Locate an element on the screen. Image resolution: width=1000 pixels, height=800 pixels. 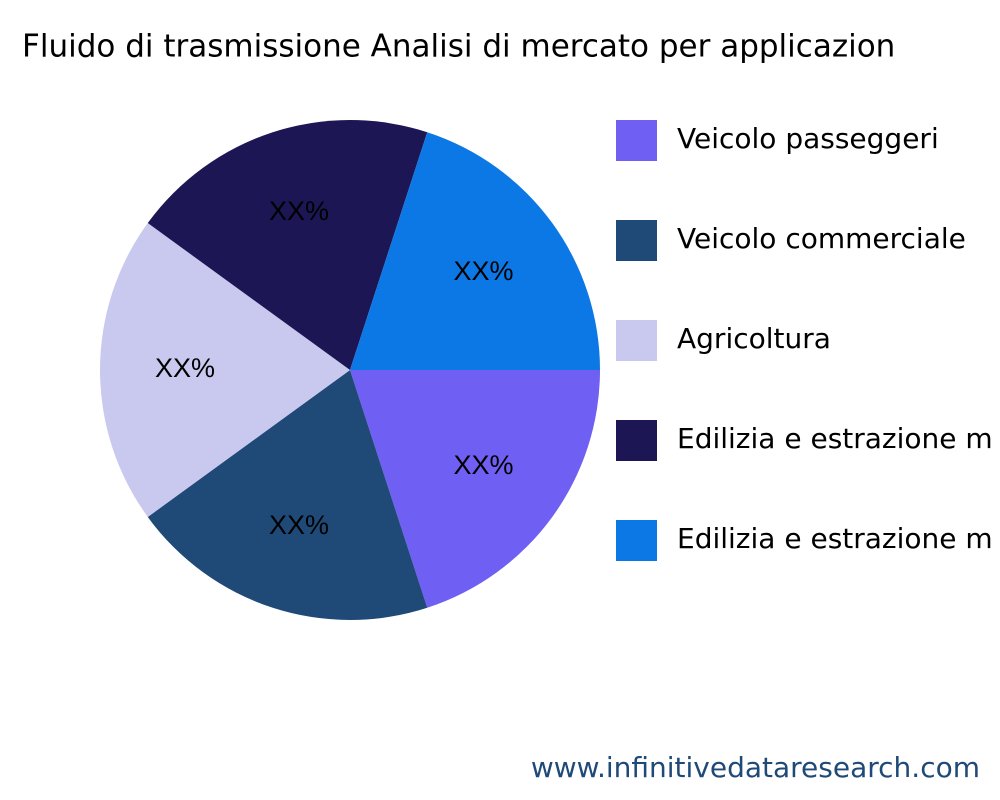
legend-label: Veicolo commerciale is located at coordinates (821, 238).